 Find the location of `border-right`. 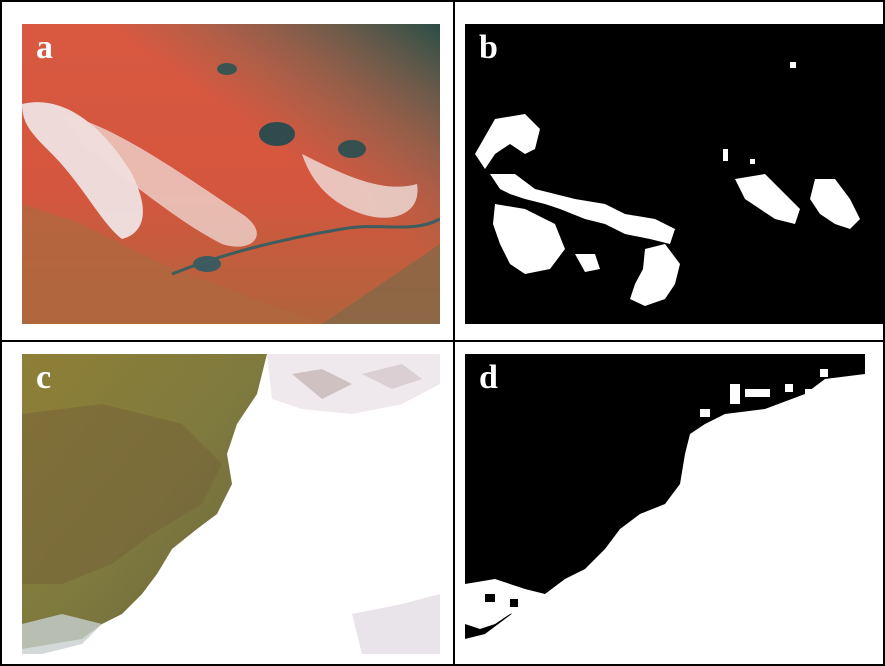

border-right is located at coordinates (884, 333).